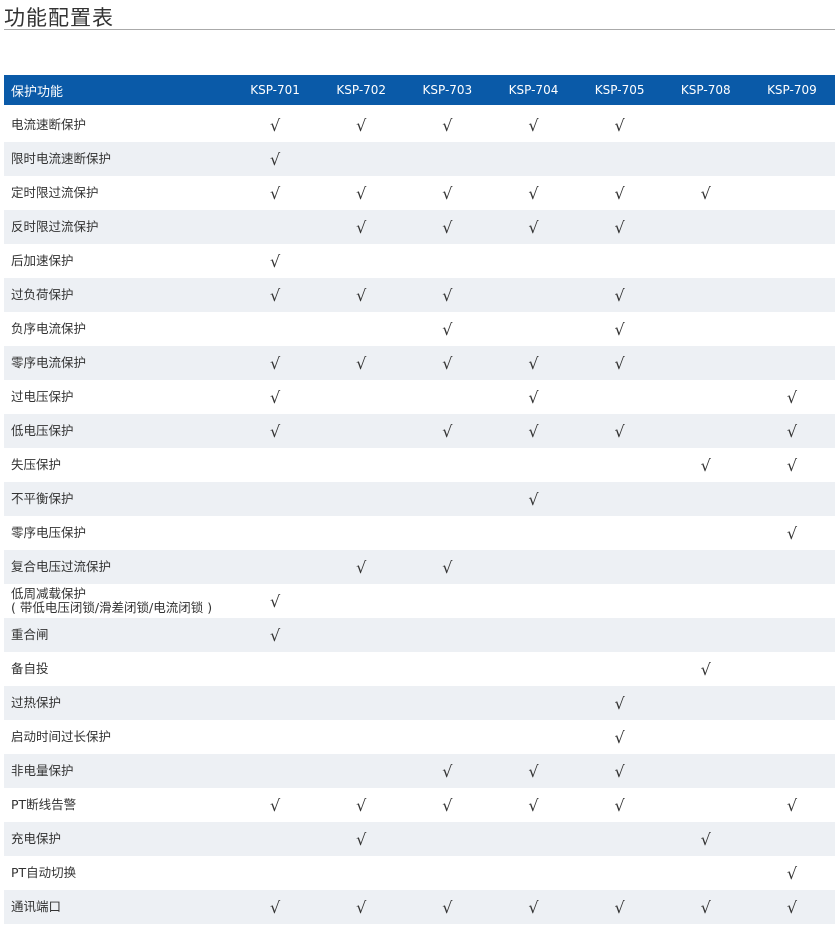  I want to click on function-label: 限时电流速断保护, so click(61, 158).